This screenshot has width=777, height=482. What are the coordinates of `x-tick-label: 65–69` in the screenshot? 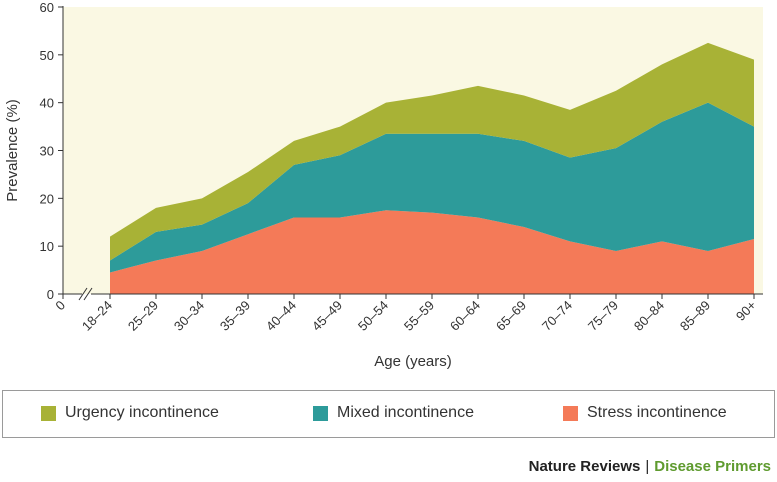 It's located at (511, 316).